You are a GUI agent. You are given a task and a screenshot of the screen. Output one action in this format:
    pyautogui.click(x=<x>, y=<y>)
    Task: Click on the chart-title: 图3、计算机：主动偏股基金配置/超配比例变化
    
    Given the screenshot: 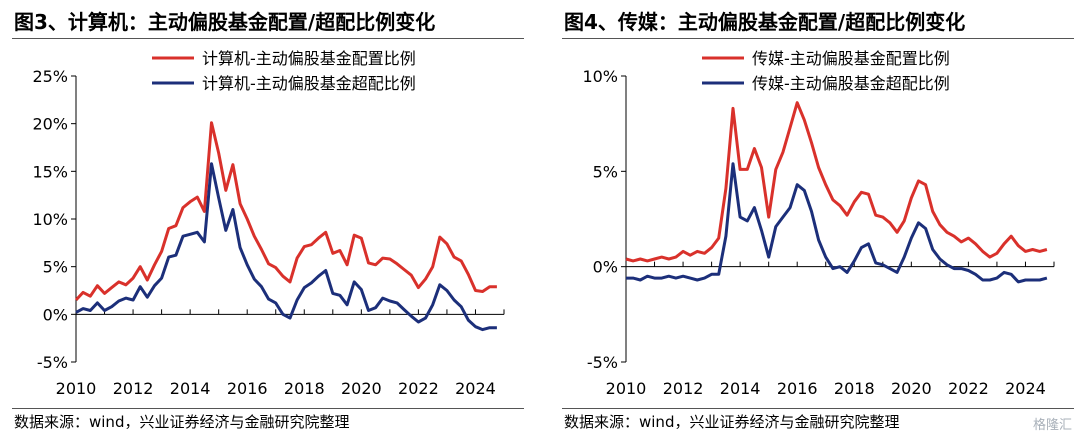 What is the action you would take?
    pyautogui.click(x=225, y=22)
    